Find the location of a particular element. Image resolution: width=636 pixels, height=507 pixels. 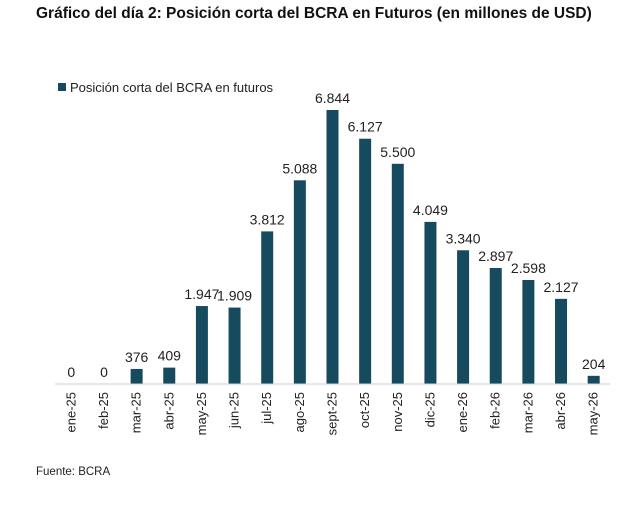

data-label-dic-25: 4.049 is located at coordinates (430, 210).